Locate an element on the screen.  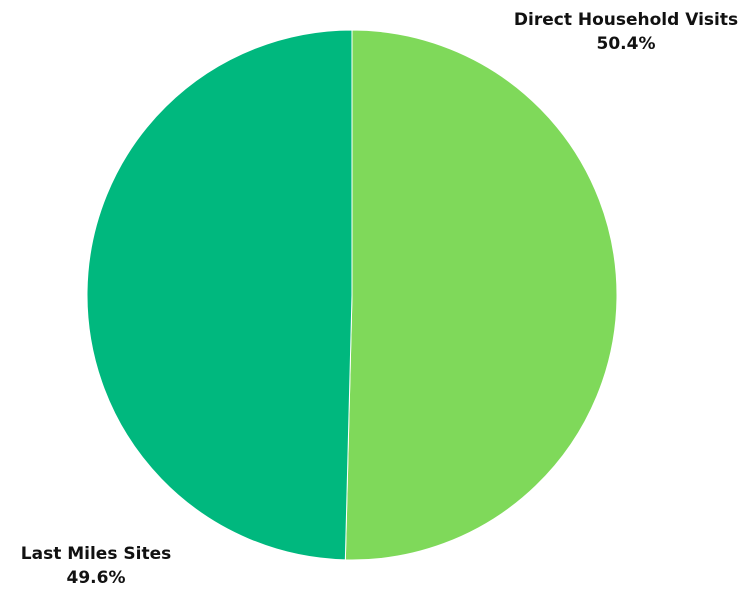
slice-name-direct-household-visits: Direct Household Visits is located at coordinates (626, 20).